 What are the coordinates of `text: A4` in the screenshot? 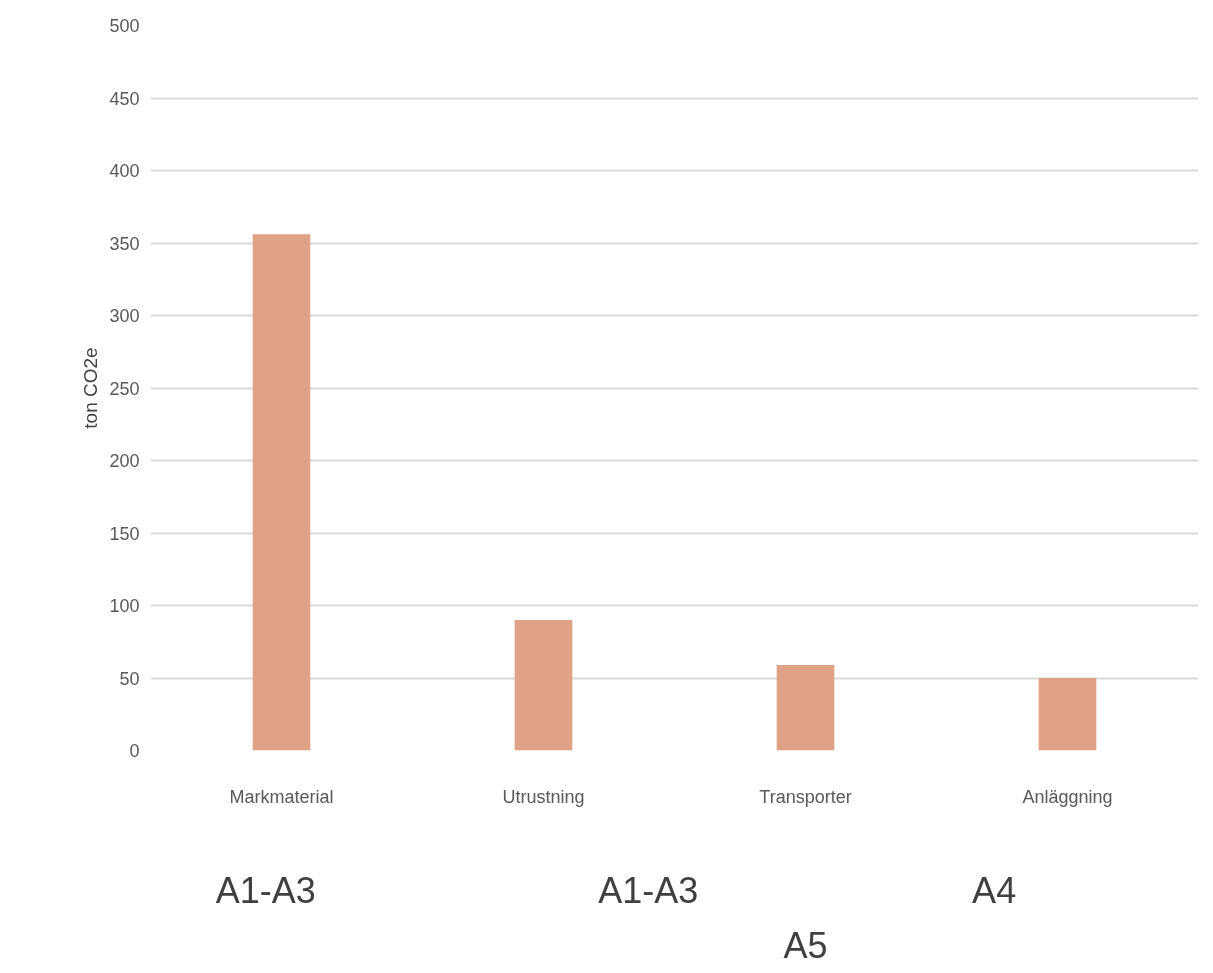 It's located at (994, 890).